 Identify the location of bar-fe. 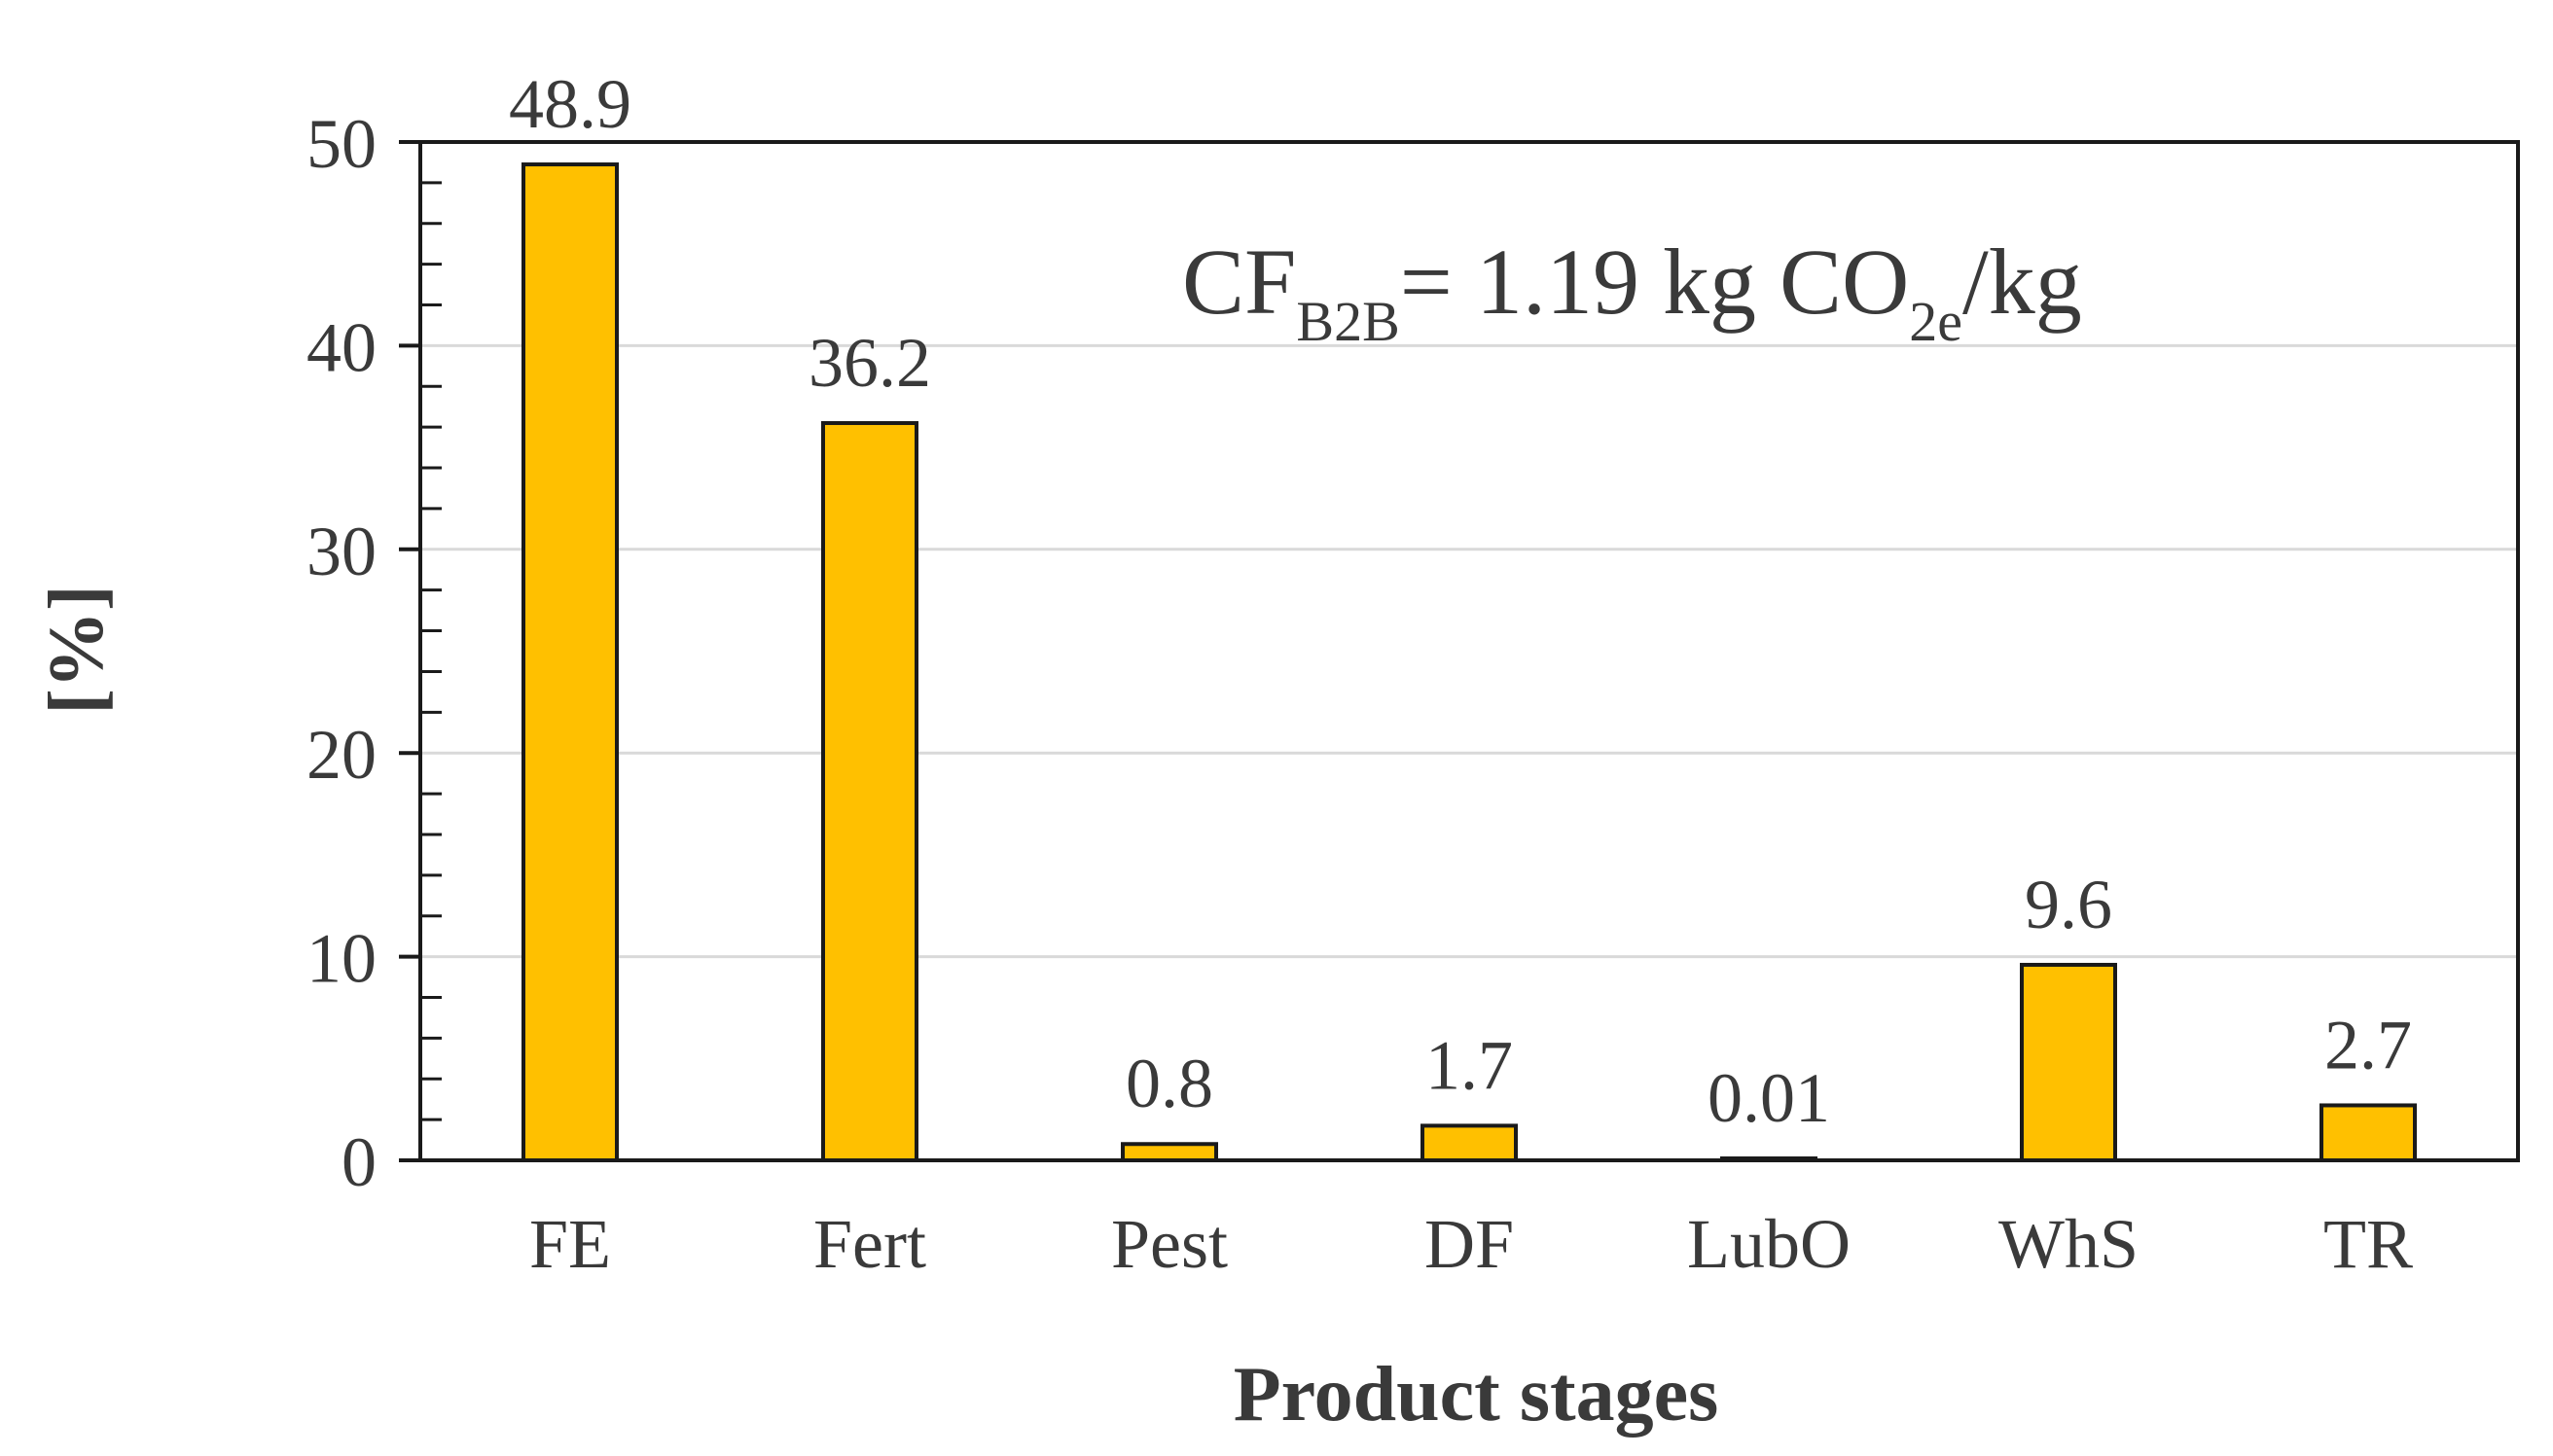
(570, 662).